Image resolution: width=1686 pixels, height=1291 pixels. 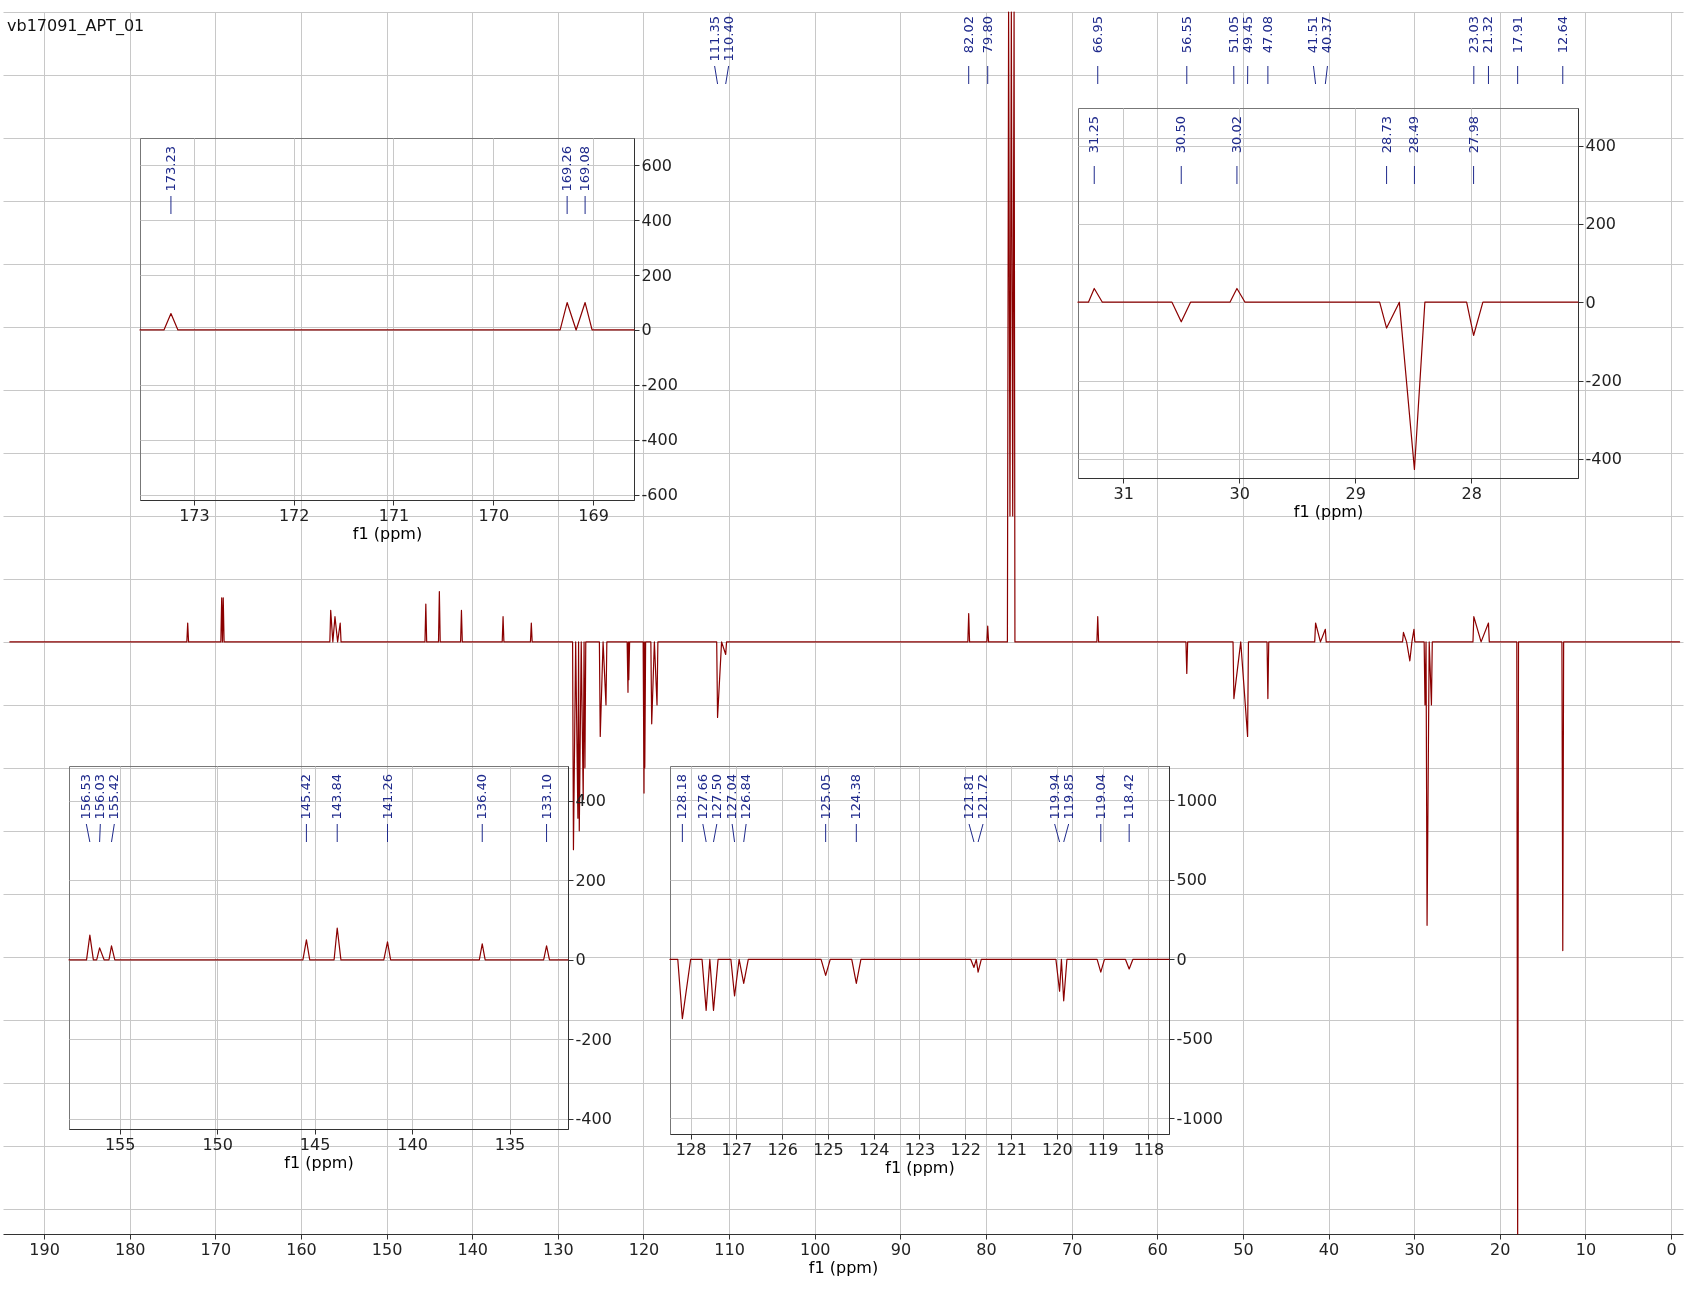 I want to click on annotation: 21.32, so click(x=1488, y=35).